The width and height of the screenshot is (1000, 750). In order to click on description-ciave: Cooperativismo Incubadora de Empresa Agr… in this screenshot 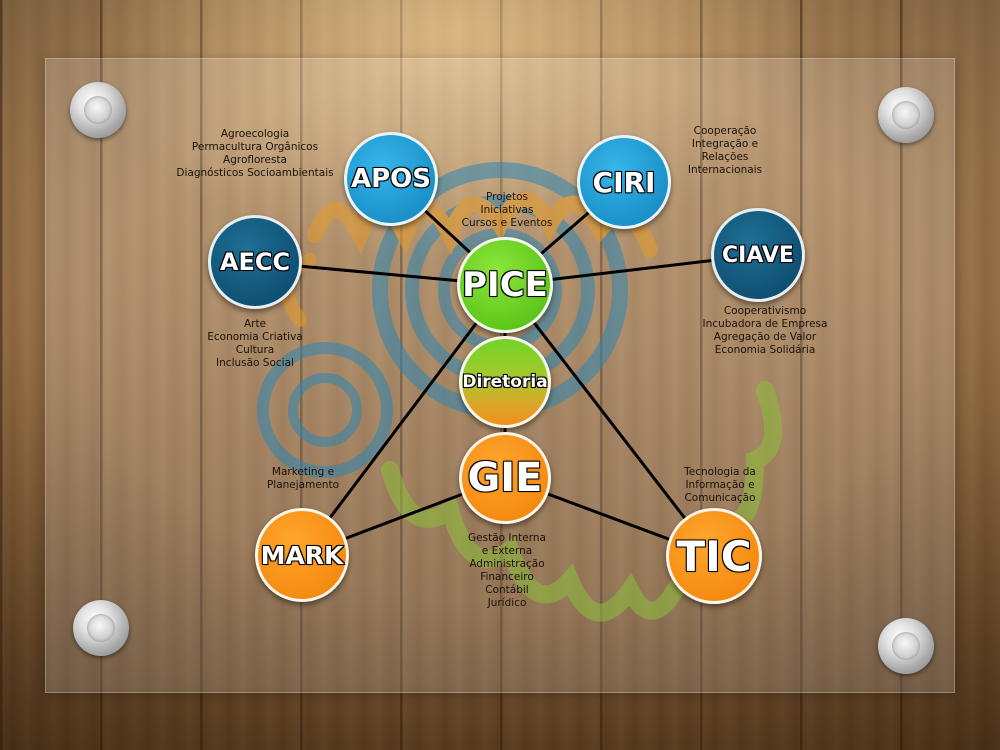, I will do `click(765, 331)`.